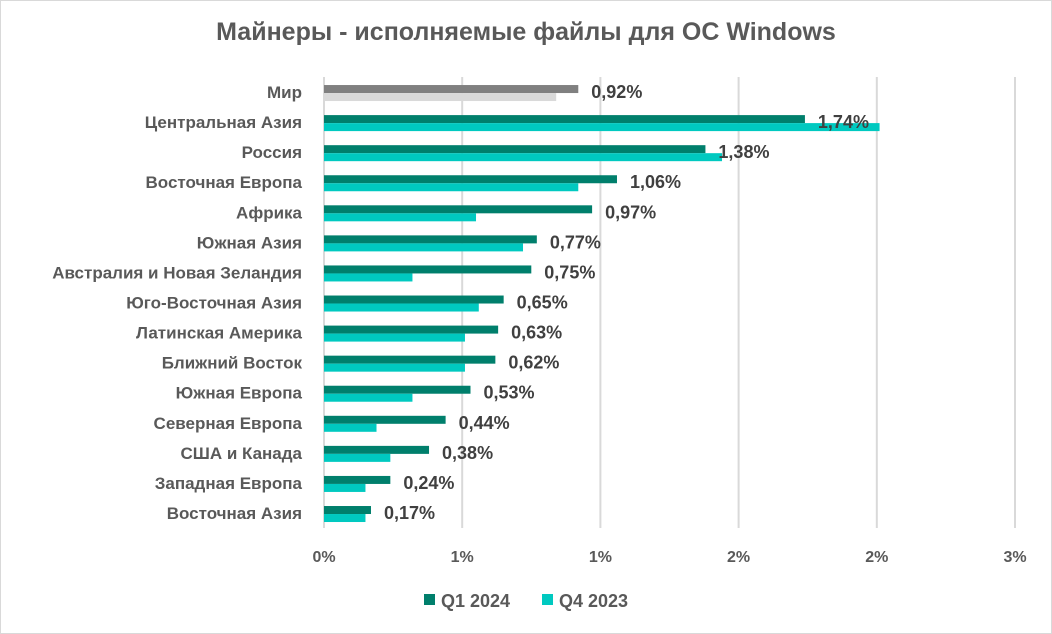 The image size is (1052, 634). What do you see at coordinates (655, 182) in the screenshot?
I see `data-label: 1,06%` at bounding box center [655, 182].